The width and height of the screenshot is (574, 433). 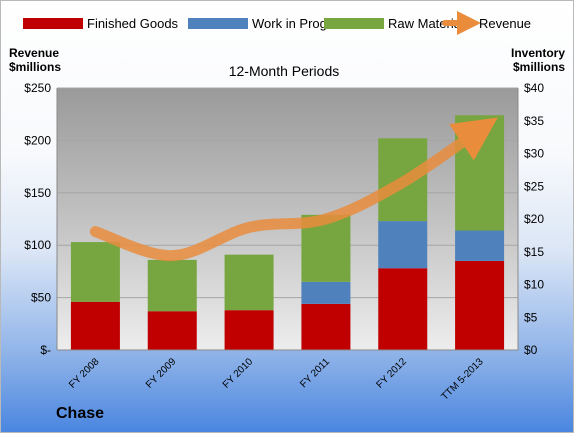 I want to click on right-tick-label: $30, so click(x=534, y=154).